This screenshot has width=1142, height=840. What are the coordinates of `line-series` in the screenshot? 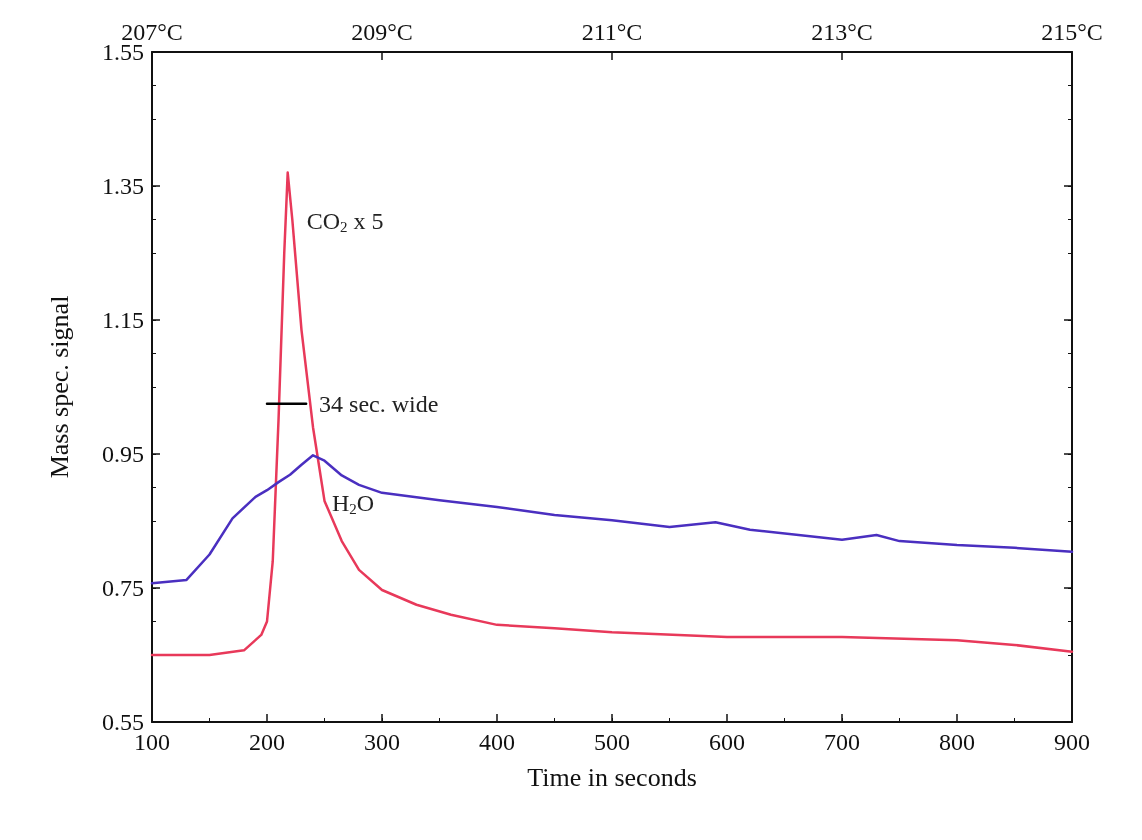 It's located at (612, 519).